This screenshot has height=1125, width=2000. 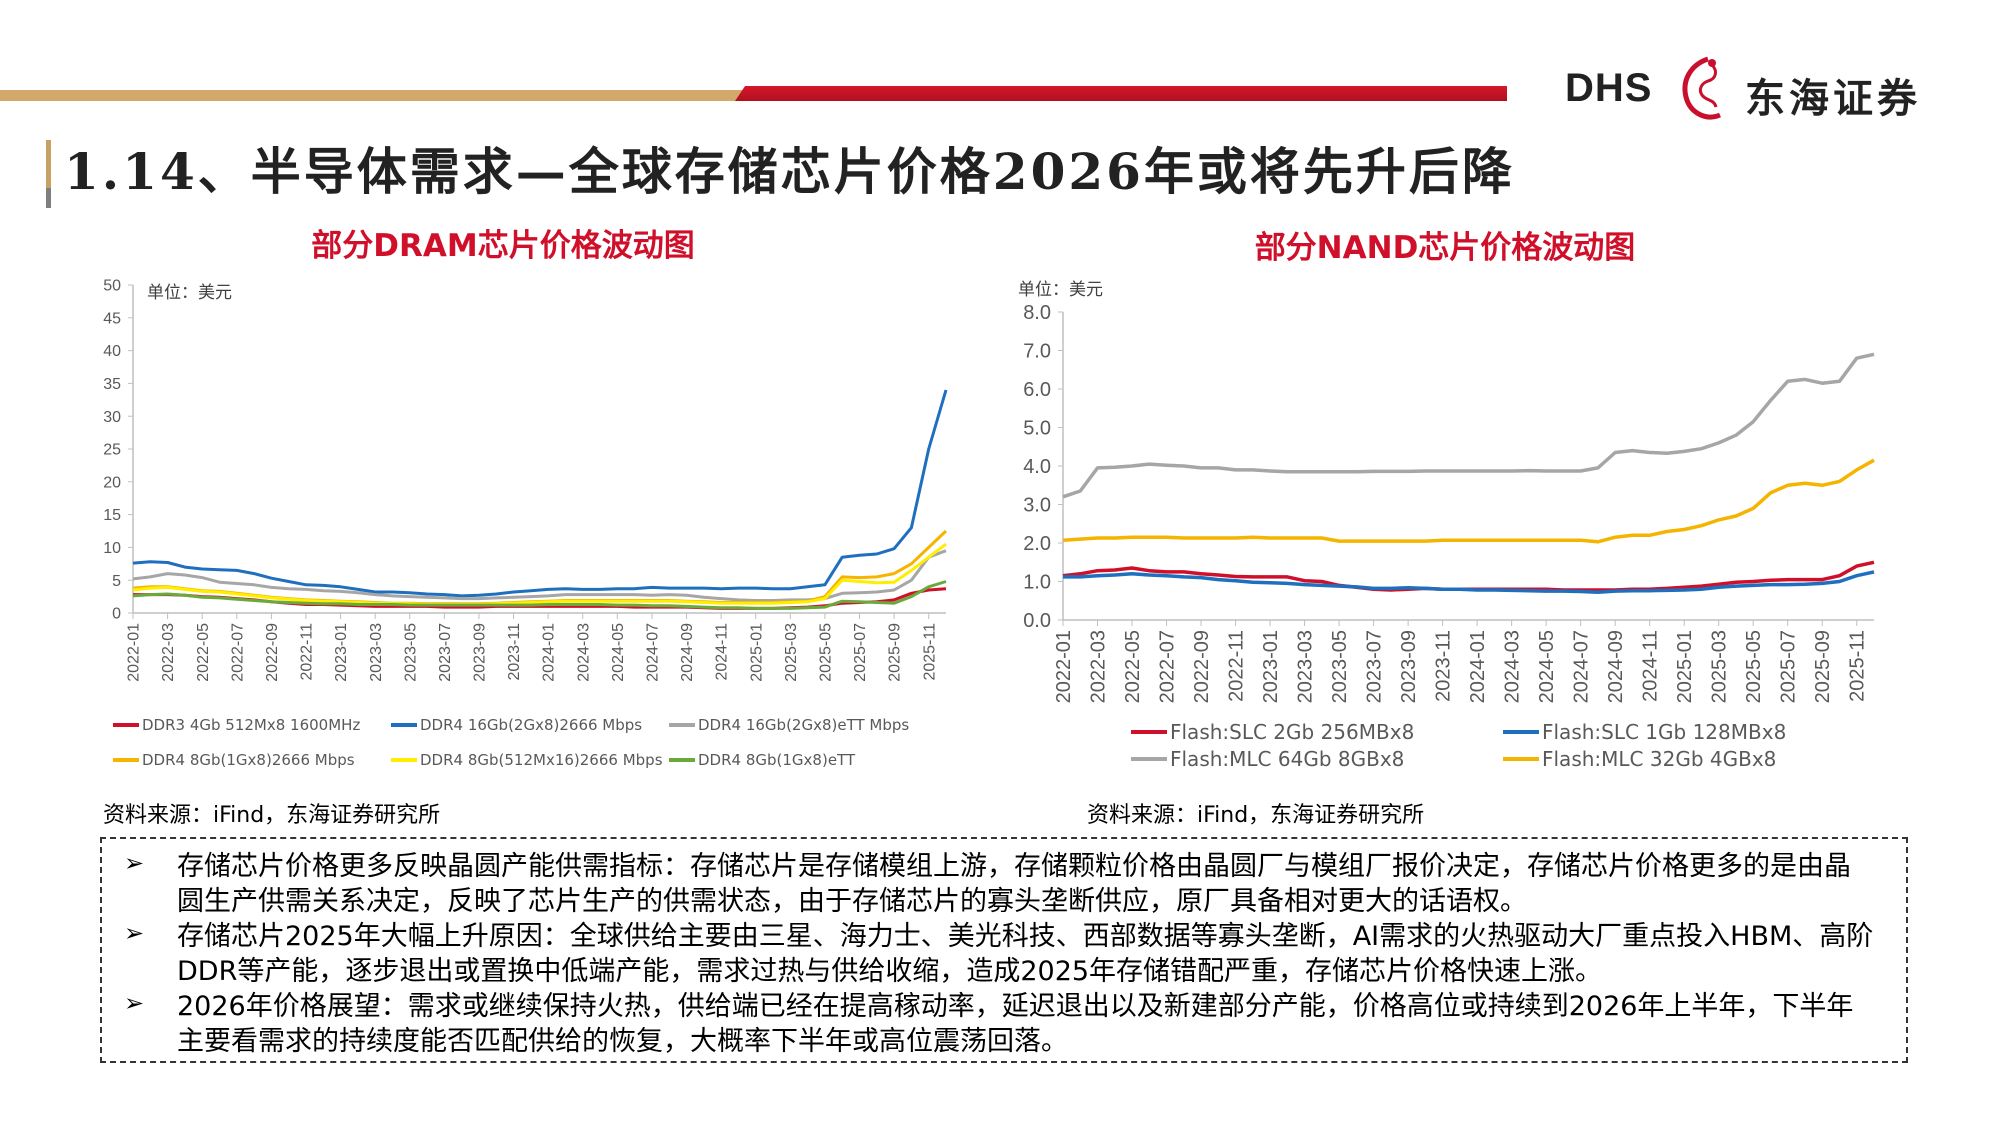 I want to click on y-tick-label: 20, so click(x=112, y=482).